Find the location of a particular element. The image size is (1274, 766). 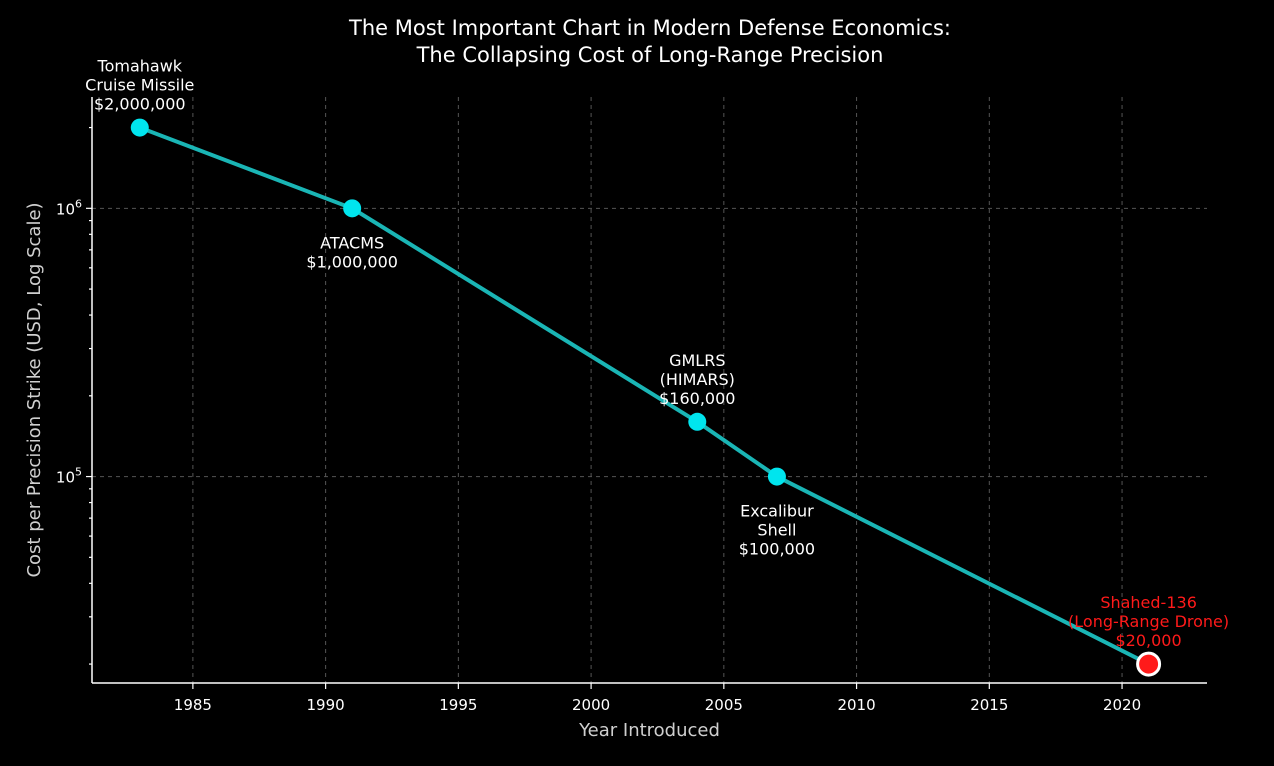

data-label: GMLRS is located at coordinates (697, 360).